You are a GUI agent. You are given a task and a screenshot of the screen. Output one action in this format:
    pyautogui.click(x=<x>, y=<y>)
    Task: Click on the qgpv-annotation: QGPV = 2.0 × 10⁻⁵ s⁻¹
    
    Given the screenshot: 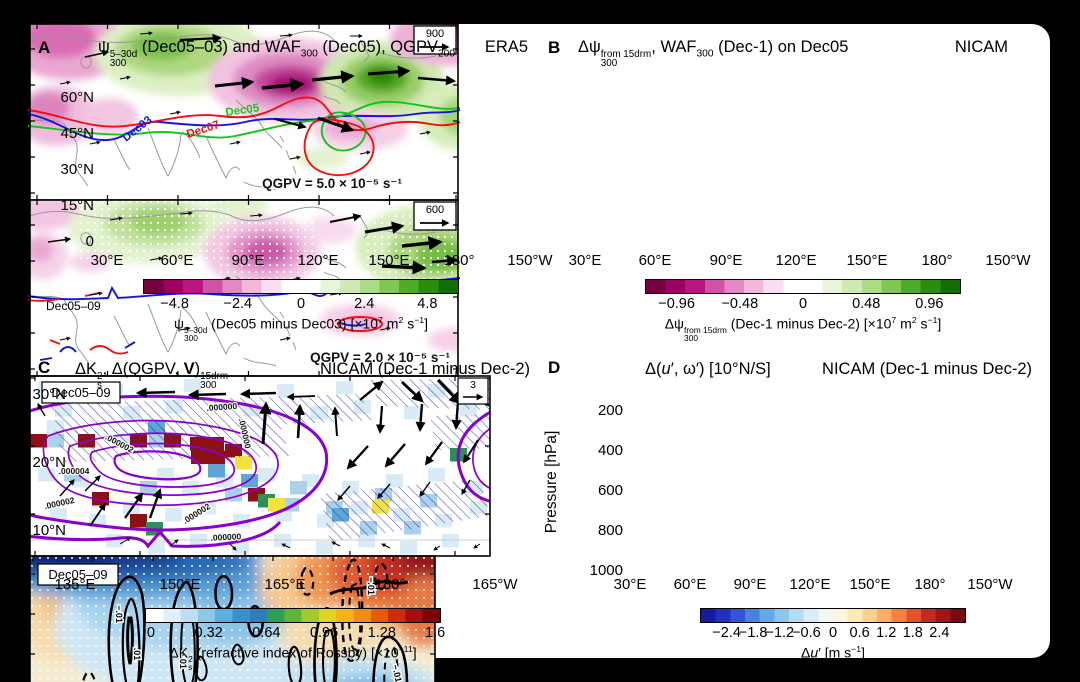 What is the action you would take?
    pyautogui.click(x=380, y=357)
    